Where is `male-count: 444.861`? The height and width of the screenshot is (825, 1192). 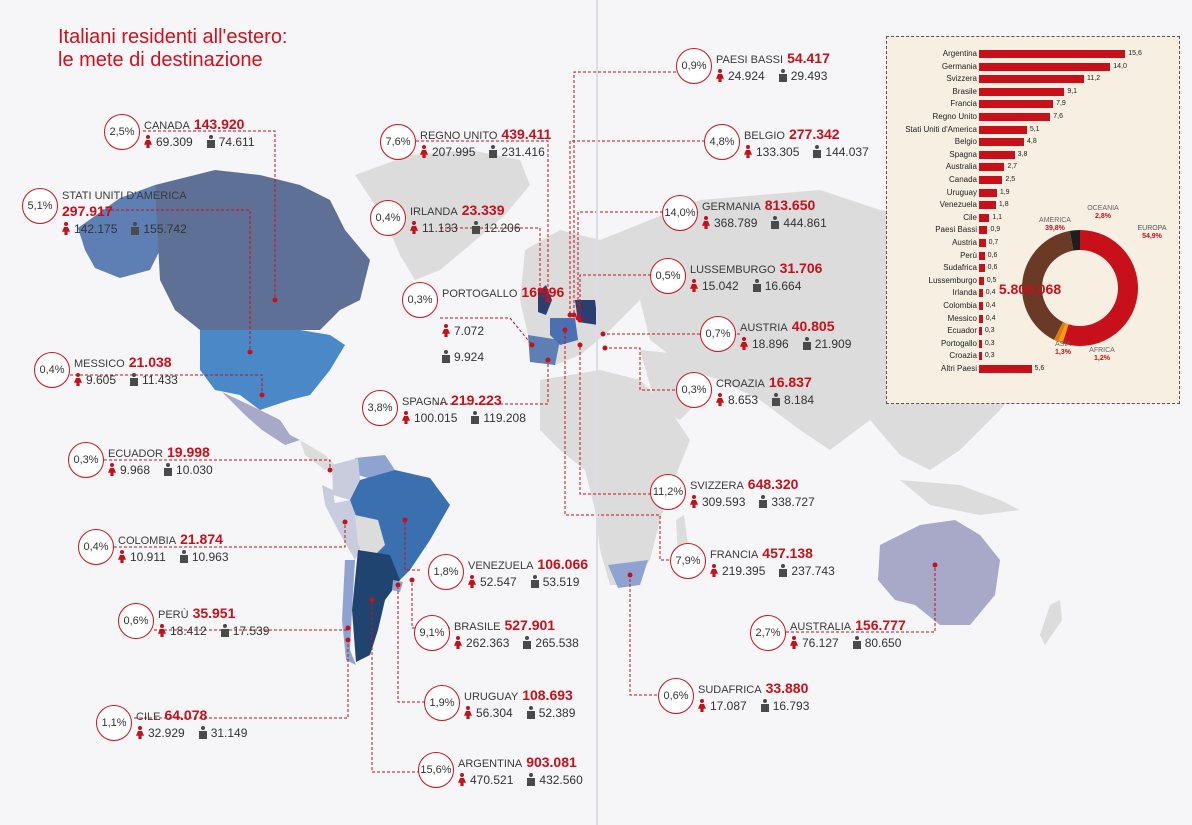
male-count: 444.861 is located at coordinates (805, 223).